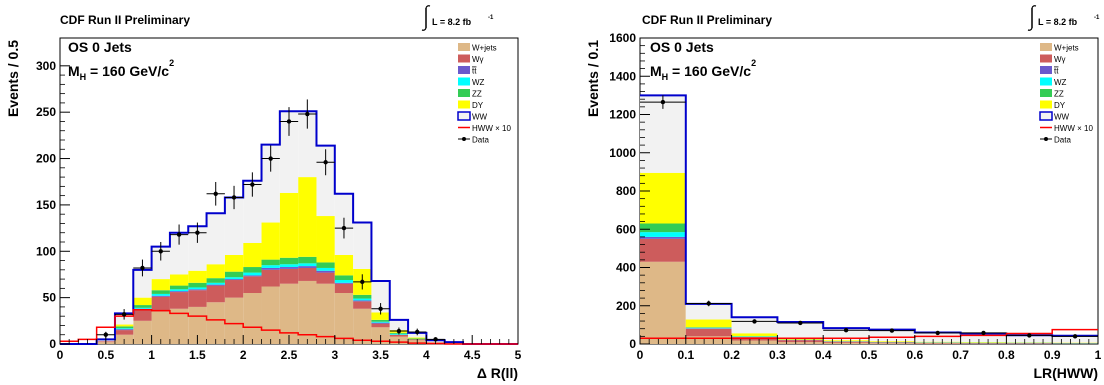 This screenshot has width=1104, height=385. Describe the element at coordinates (243, 355) in the screenshot. I see `x-tick-label-4: 2` at that location.